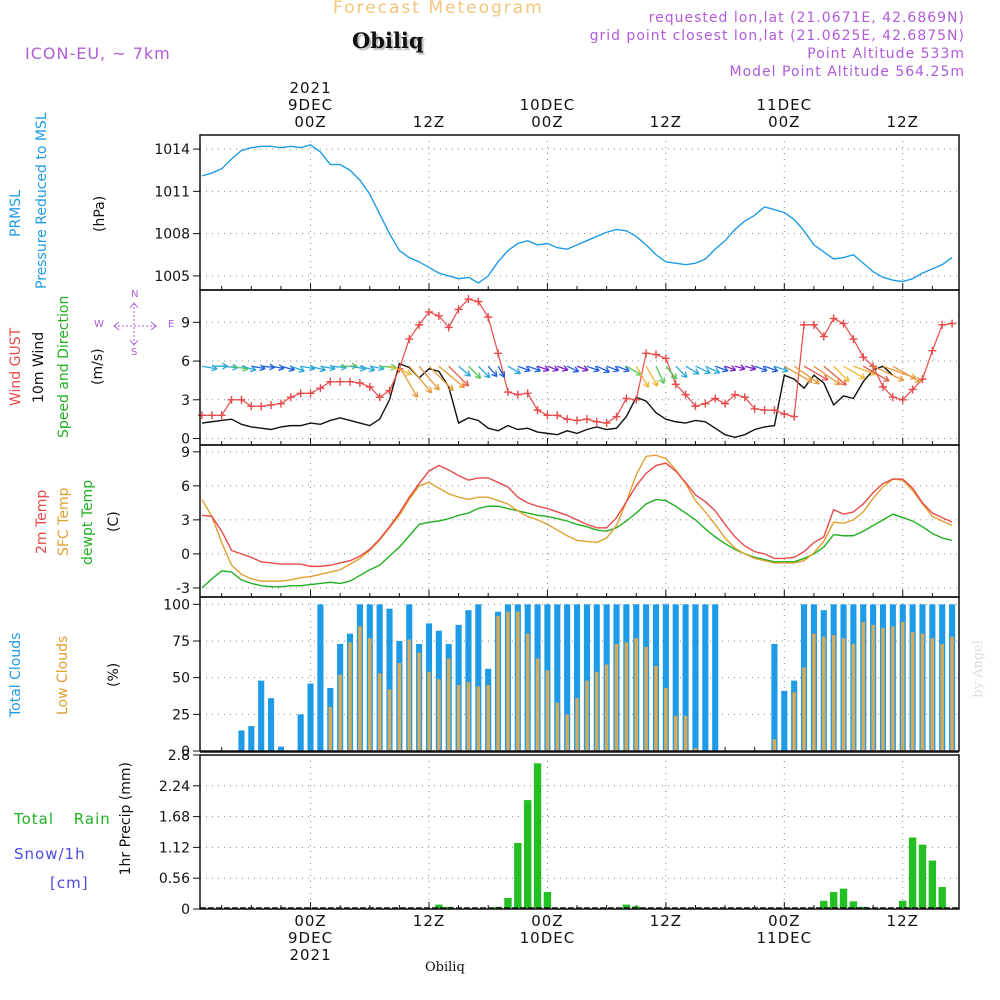  What do you see at coordinates (784, 105) in the screenshot?
I see `top-time-label-text: 11DEC` at bounding box center [784, 105].